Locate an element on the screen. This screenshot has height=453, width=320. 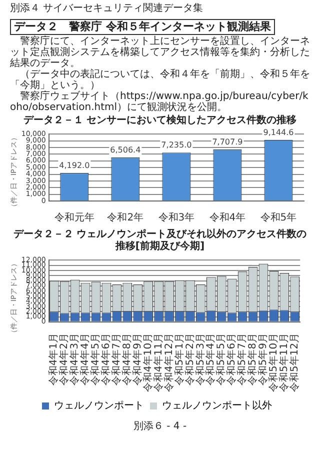
data-label: 7,235.0 is located at coordinates (176, 145).